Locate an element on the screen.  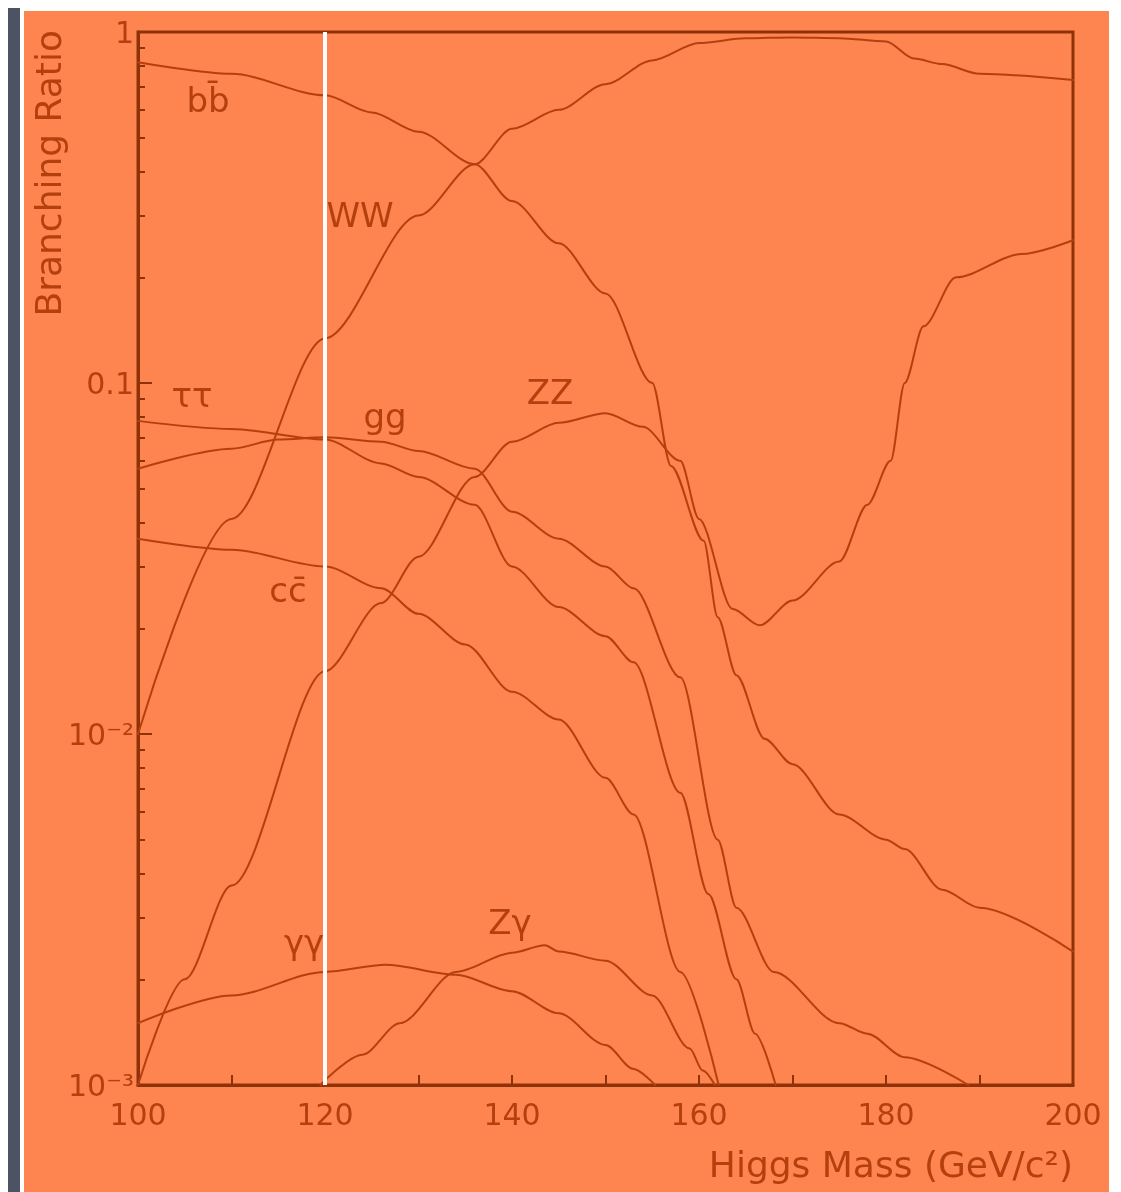
x-tick-label: 200 is located at coordinates (1073, 1114).